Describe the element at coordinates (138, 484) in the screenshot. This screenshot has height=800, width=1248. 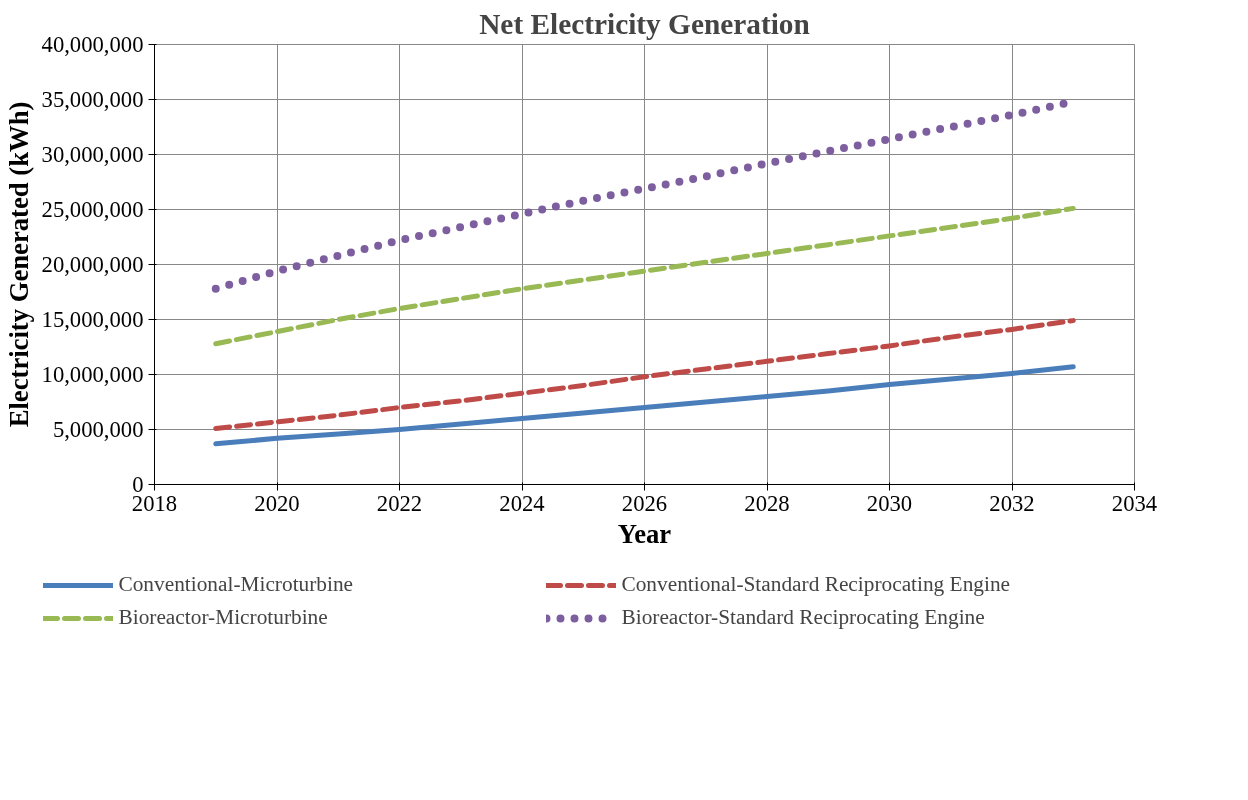
I see `y-tick-label: 0` at that location.